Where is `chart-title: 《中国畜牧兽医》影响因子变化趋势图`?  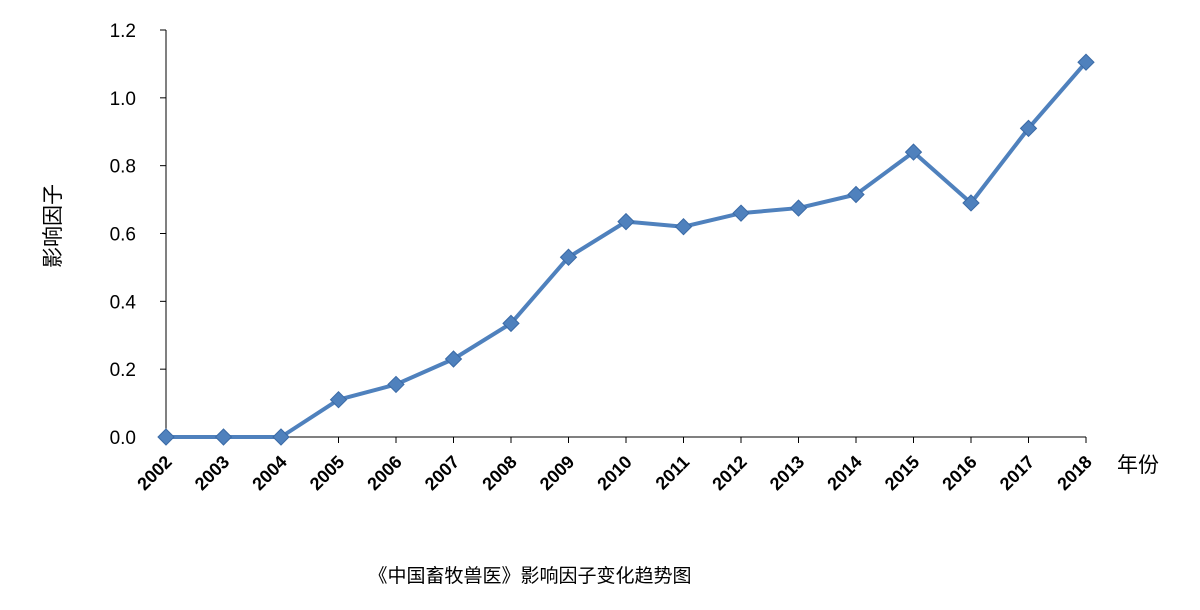 chart-title: 《中国畜牧兽医》影响因子变化趋势图 is located at coordinates (529, 576).